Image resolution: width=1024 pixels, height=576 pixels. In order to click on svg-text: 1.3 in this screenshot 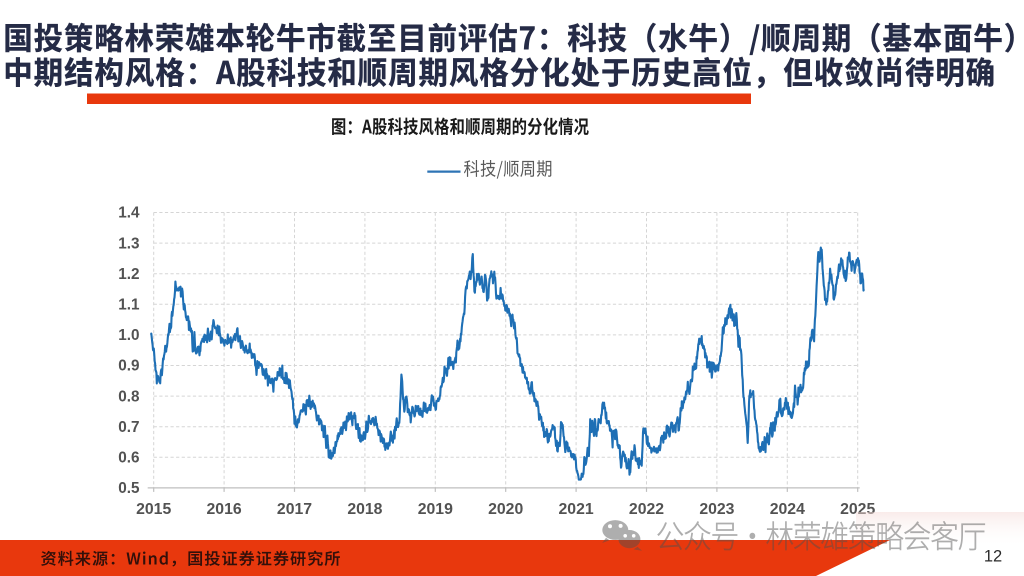, I will do `click(128, 243)`.